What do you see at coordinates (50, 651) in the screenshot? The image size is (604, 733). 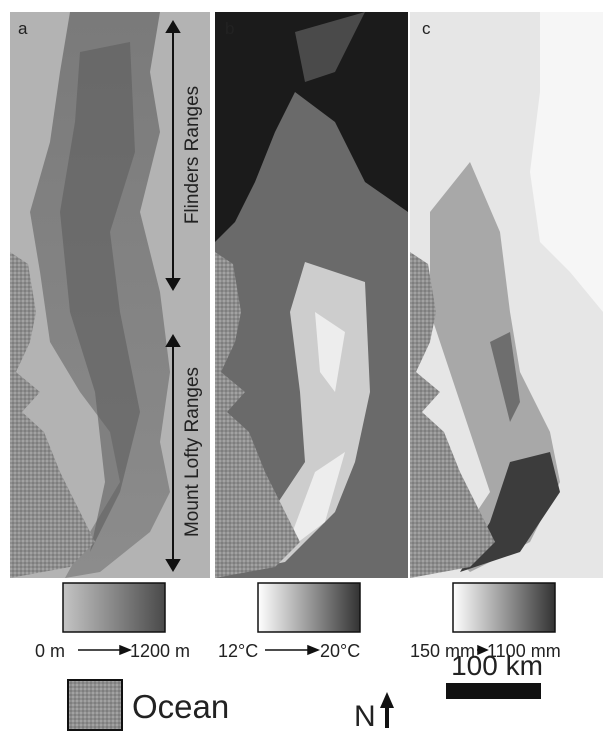 I see `legend-min: 0 m` at bounding box center [50, 651].